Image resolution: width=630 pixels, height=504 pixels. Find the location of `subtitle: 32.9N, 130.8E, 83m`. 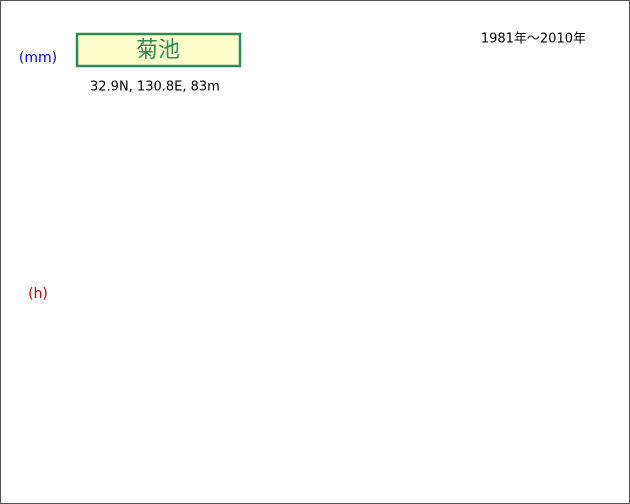

subtitle: 32.9N, 130.8E, 83m is located at coordinates (155, 87).